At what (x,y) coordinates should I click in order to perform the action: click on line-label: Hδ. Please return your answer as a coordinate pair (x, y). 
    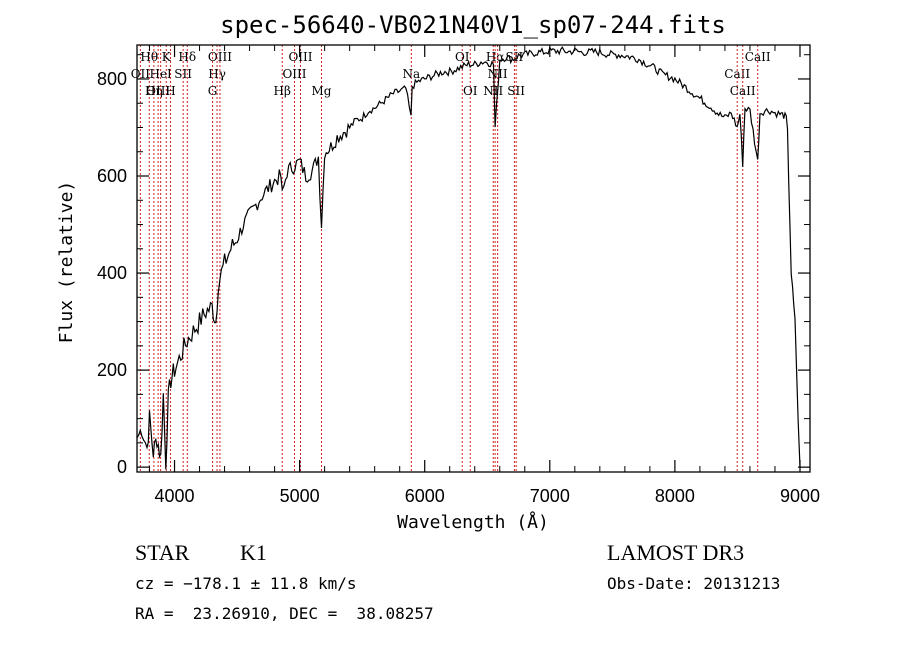
    Looking at the image, I should click on (187, 57).